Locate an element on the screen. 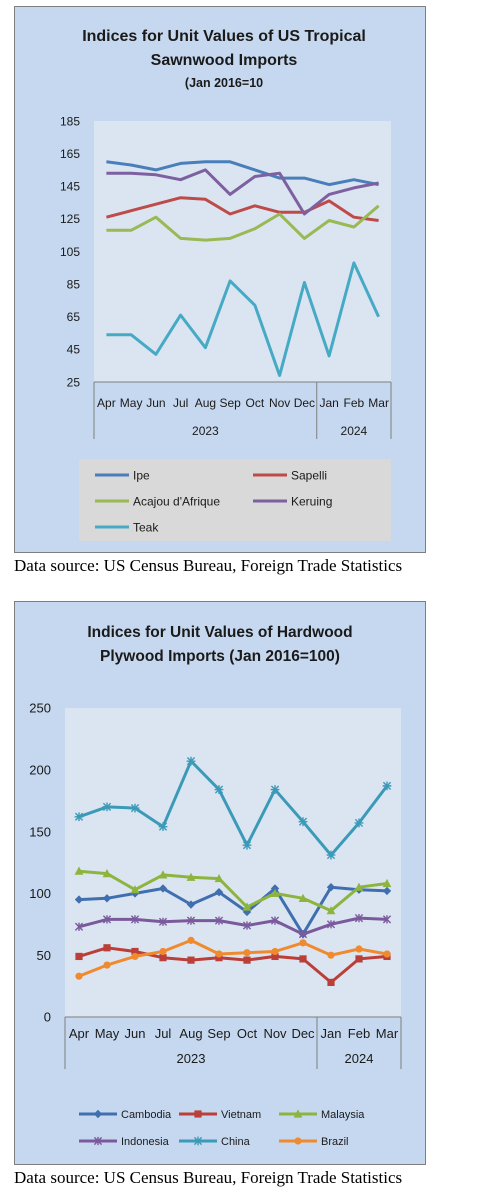  y-tick-label: 0 is located at coordinates (47, 1017).